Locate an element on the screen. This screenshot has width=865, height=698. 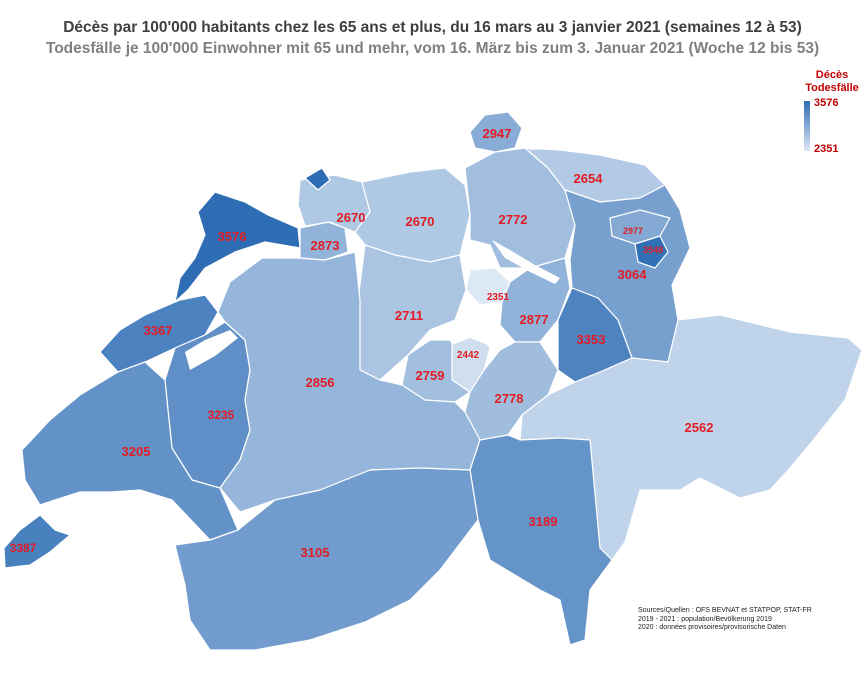
label-uri: 2778 is located at coordinates (509, 398).